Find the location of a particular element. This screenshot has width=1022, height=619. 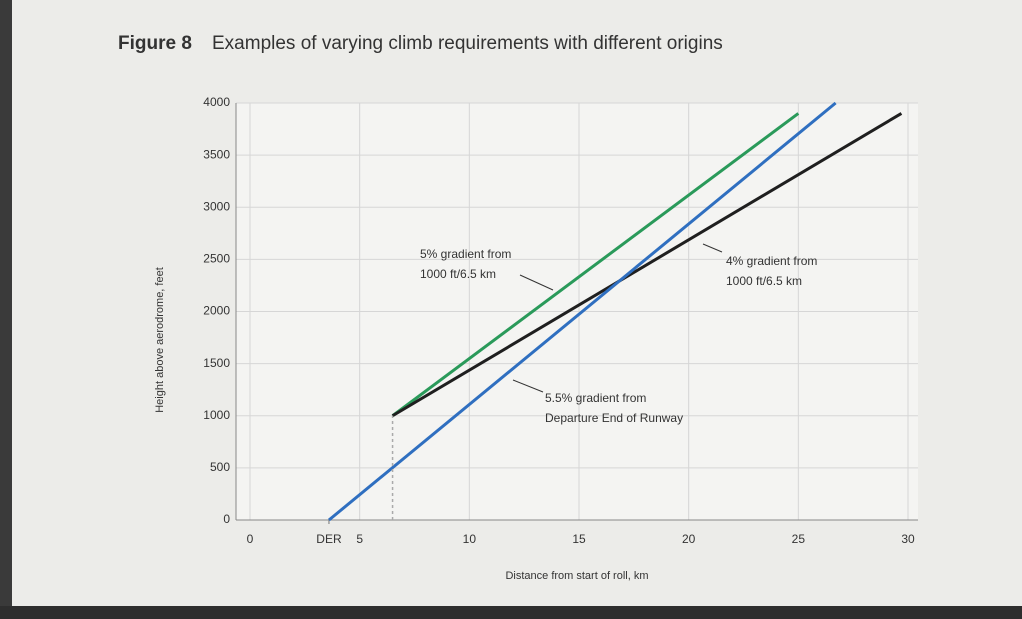

annotation: 5.5% gradient from is located at coordinates (595, 398).